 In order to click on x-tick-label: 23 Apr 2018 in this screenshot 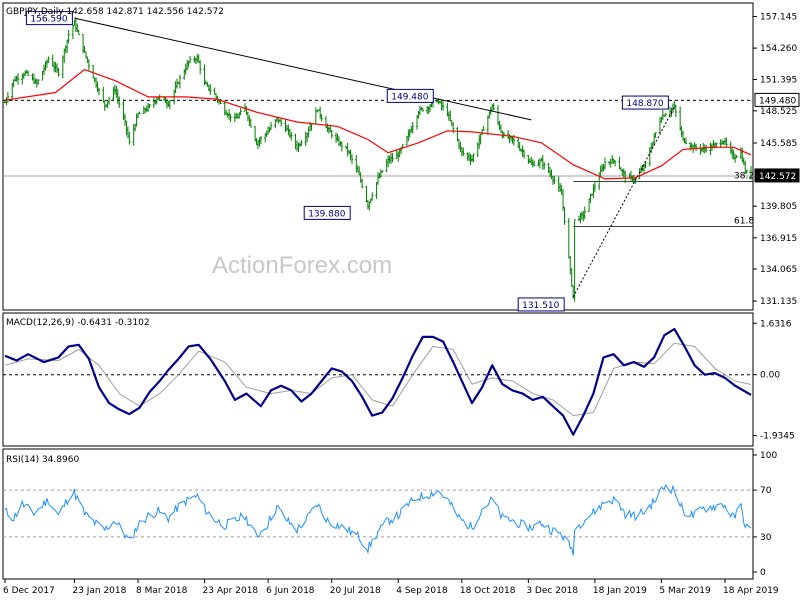, I will do `click(231, 591)`.